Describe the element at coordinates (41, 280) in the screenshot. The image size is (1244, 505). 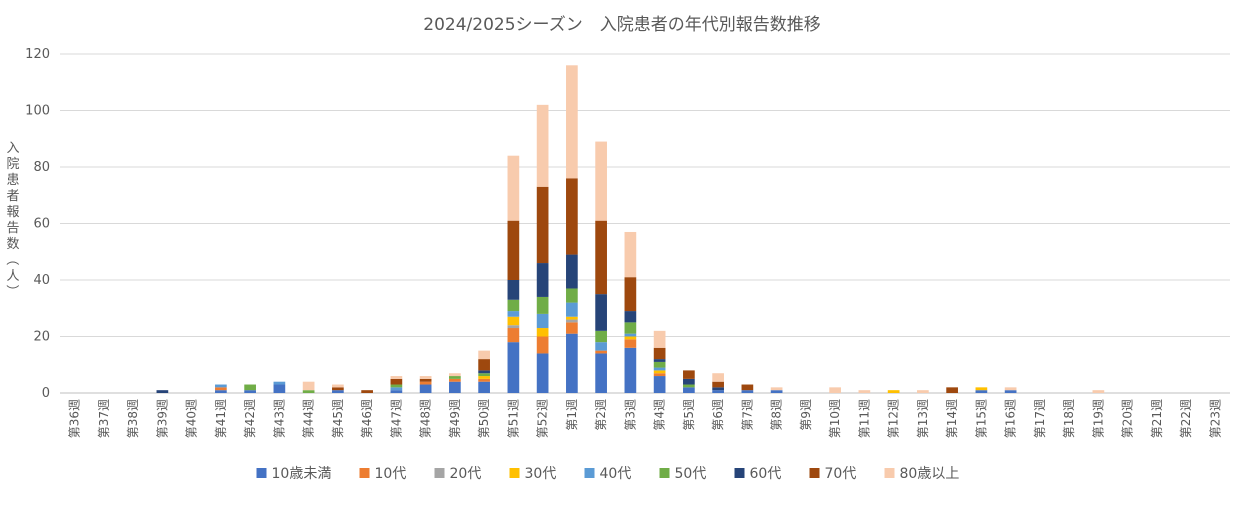
I see `y-tick-label: 40` at that location.